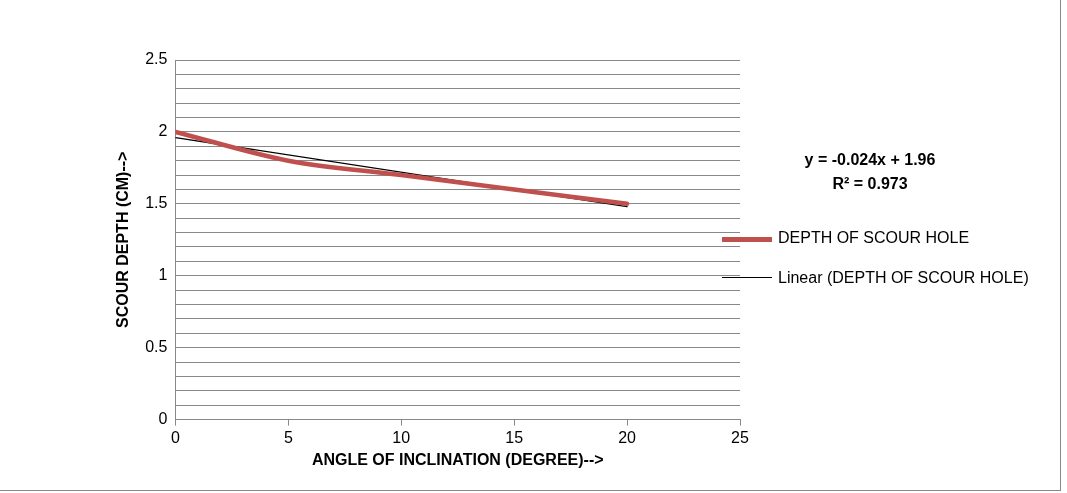  What do you see at coordinates (163, 419) in the screenshot?
I see `y-tick-label: 0` at bounding box center [163, 419].